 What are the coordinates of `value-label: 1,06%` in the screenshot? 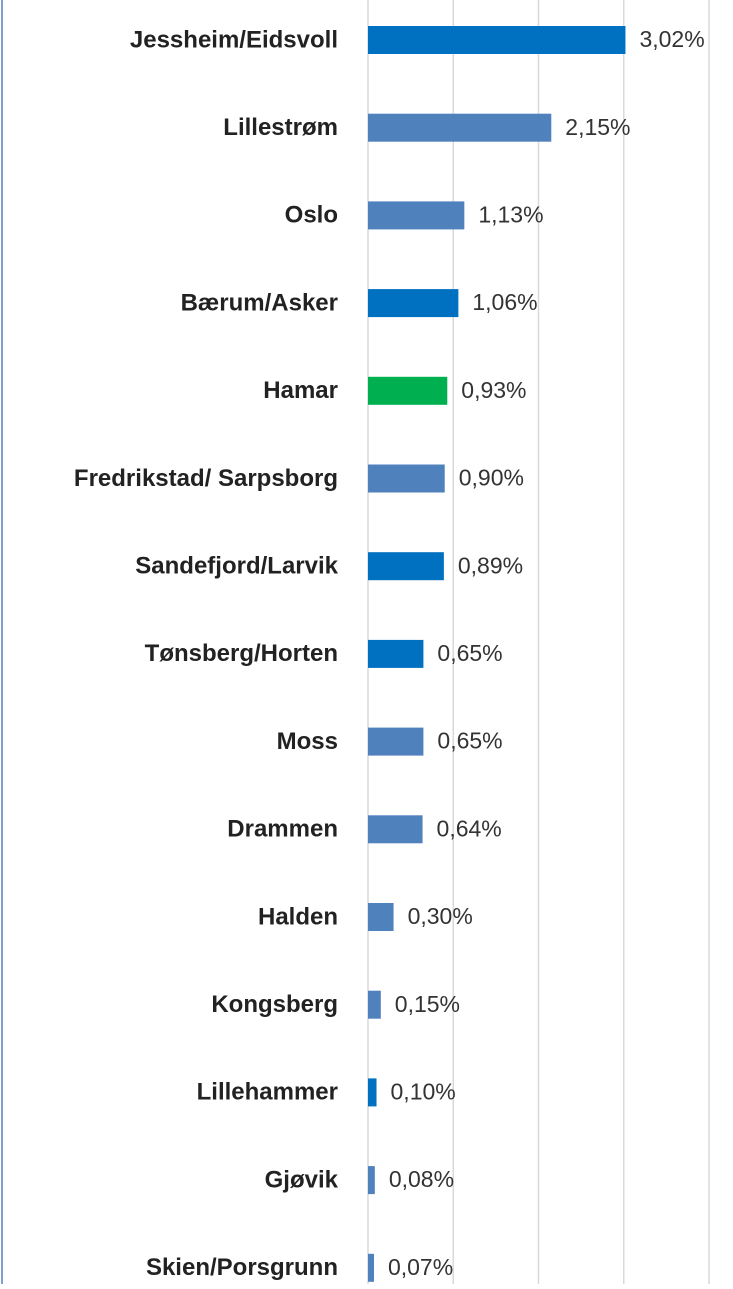 It's located at (504, 302).